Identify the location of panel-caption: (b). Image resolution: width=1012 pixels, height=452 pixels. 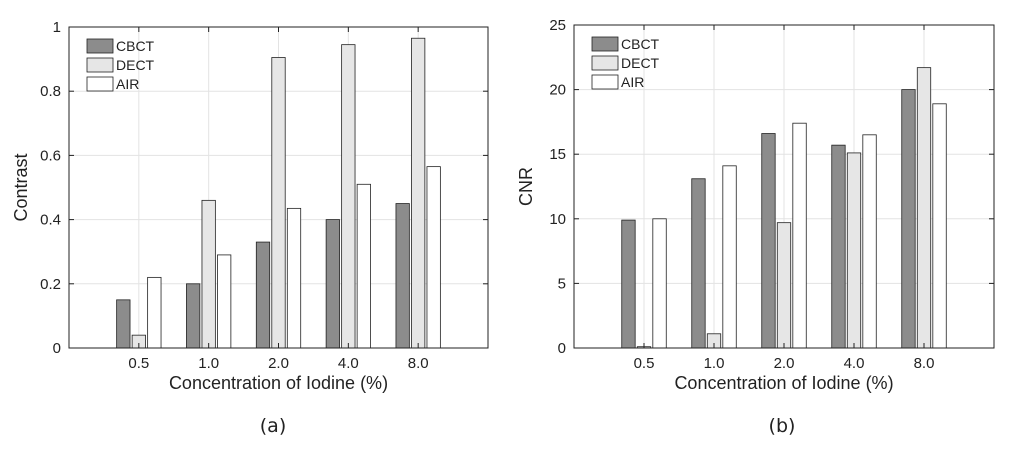
(782, 426).